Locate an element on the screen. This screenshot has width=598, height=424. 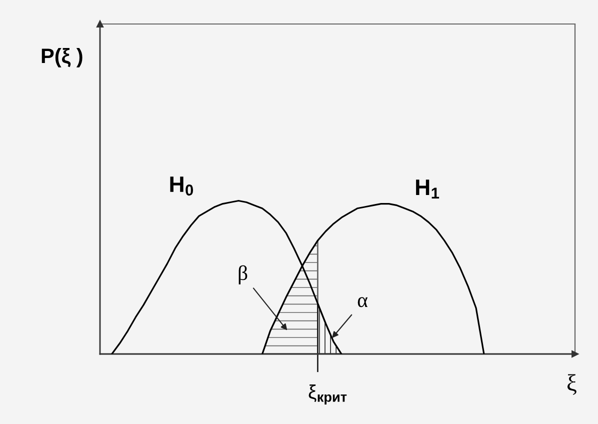
x-axis-title: ξ is located at coordinates (571, 384).